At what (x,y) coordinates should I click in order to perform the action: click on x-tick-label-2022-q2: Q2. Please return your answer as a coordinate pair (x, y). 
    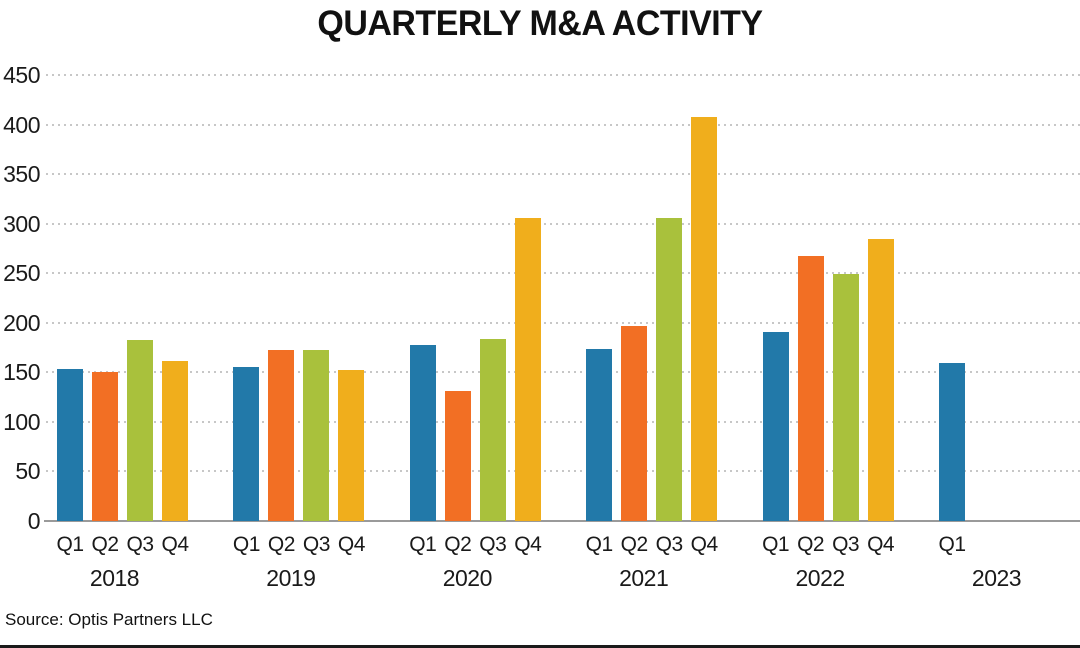
    Looking at the image, I should click on (811, 544).